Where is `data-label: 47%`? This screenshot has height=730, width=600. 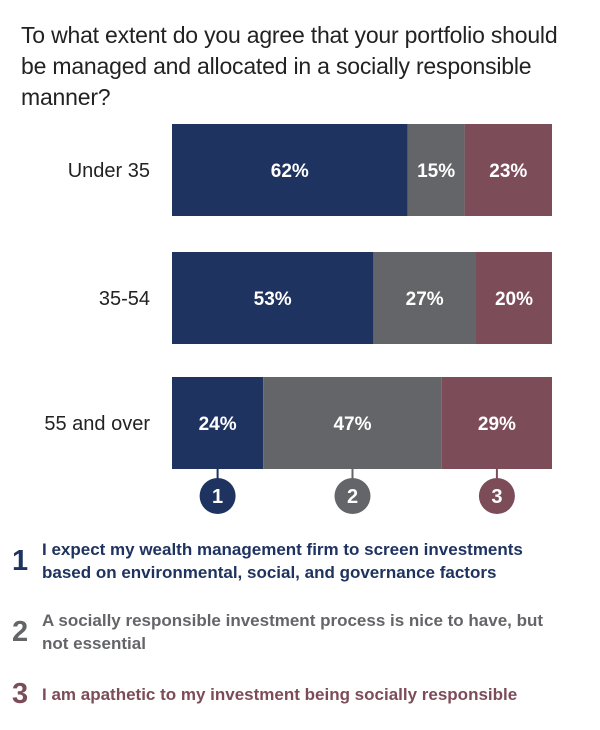
data-label: 47% is located at coordinates (352, 424).